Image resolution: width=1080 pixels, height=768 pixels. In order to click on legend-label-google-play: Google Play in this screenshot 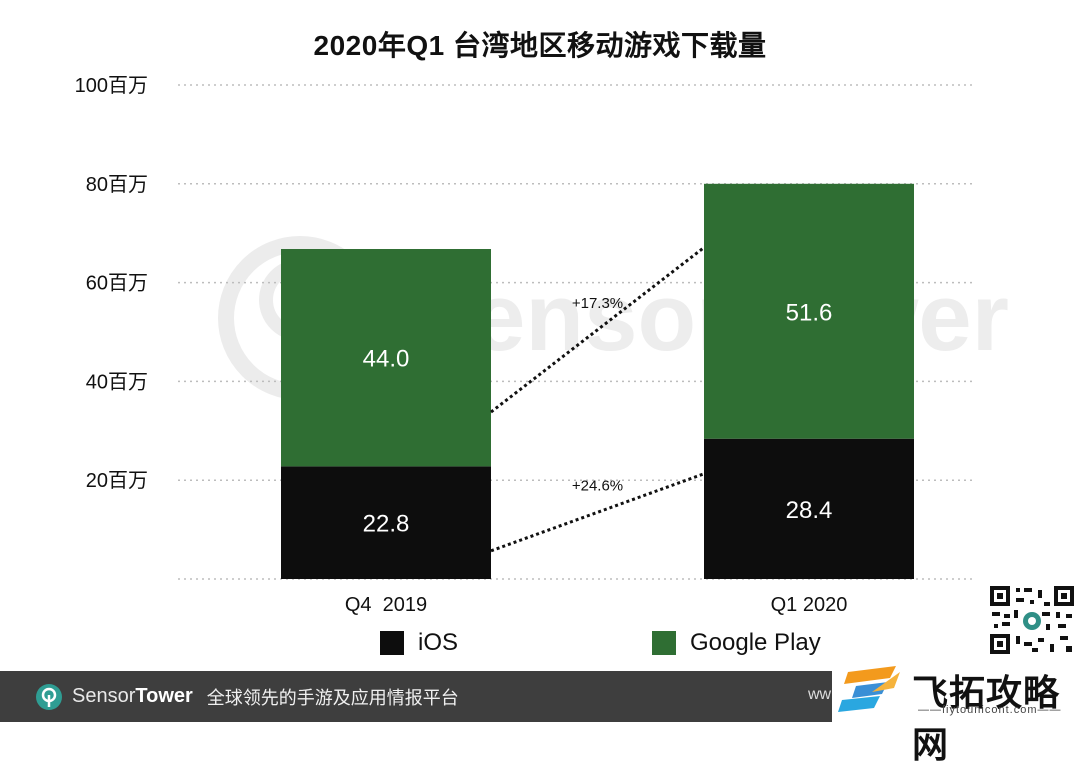, I will do `click(755, 642)`.